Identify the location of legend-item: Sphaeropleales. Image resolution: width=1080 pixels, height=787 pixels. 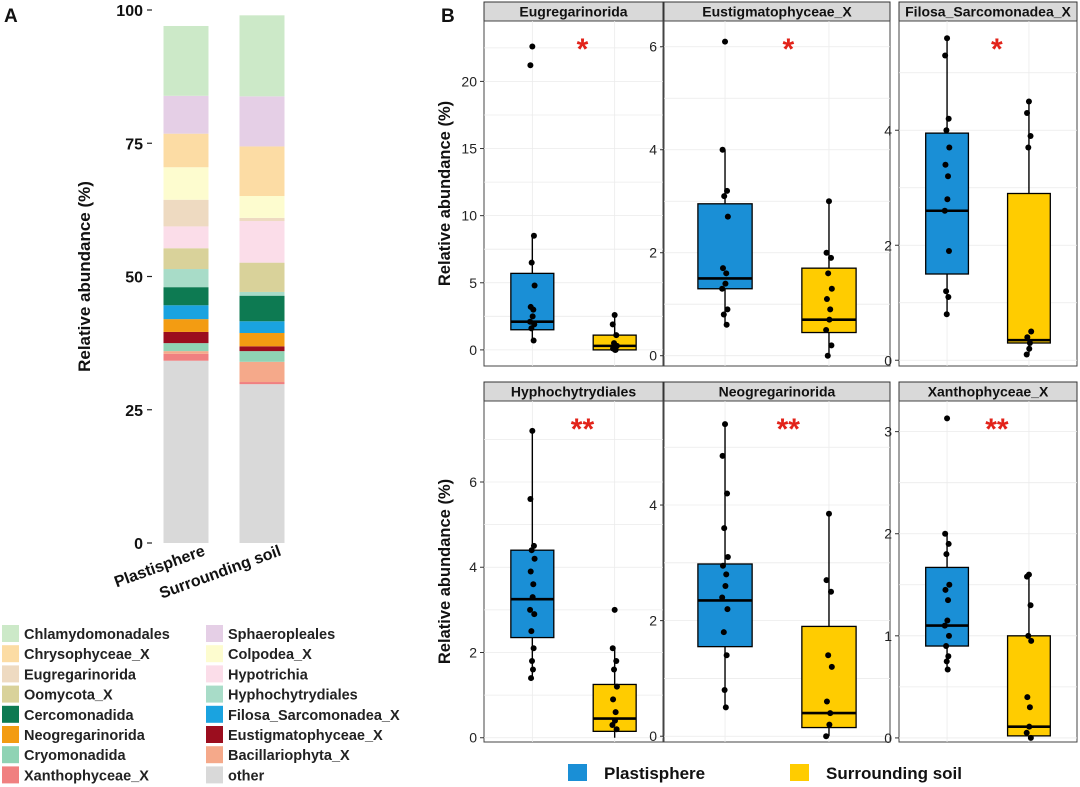
(270, 634).